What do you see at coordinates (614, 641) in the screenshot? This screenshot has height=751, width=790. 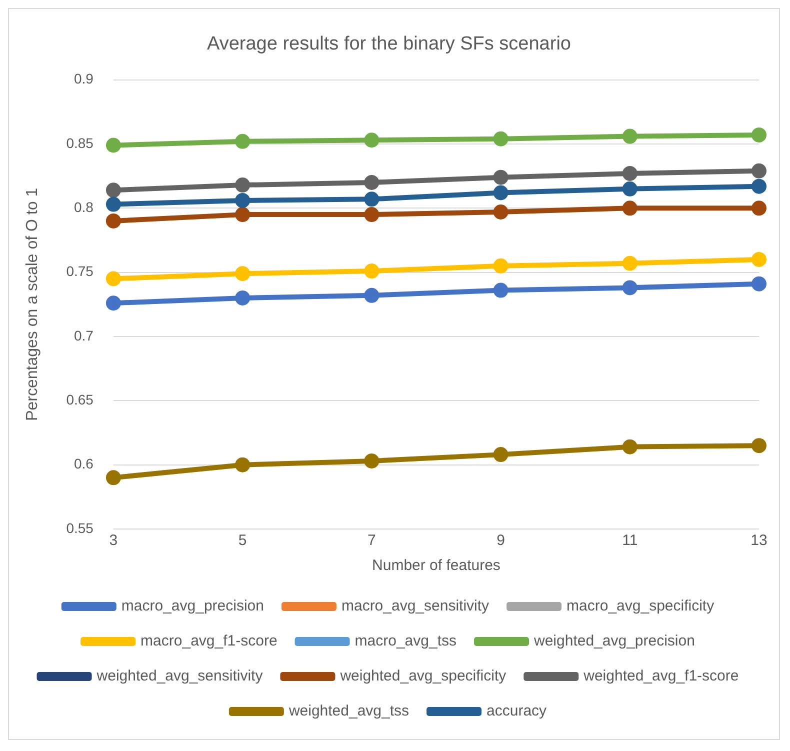 I see `legend-label: weighted_avg_precision` at bounding box center [614, 641].